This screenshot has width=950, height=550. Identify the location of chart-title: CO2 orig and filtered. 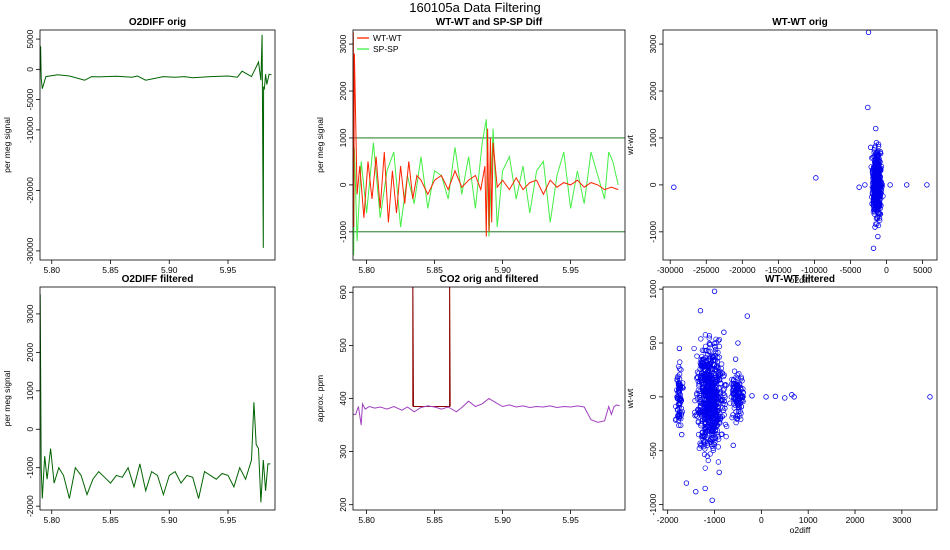
(489, 279).